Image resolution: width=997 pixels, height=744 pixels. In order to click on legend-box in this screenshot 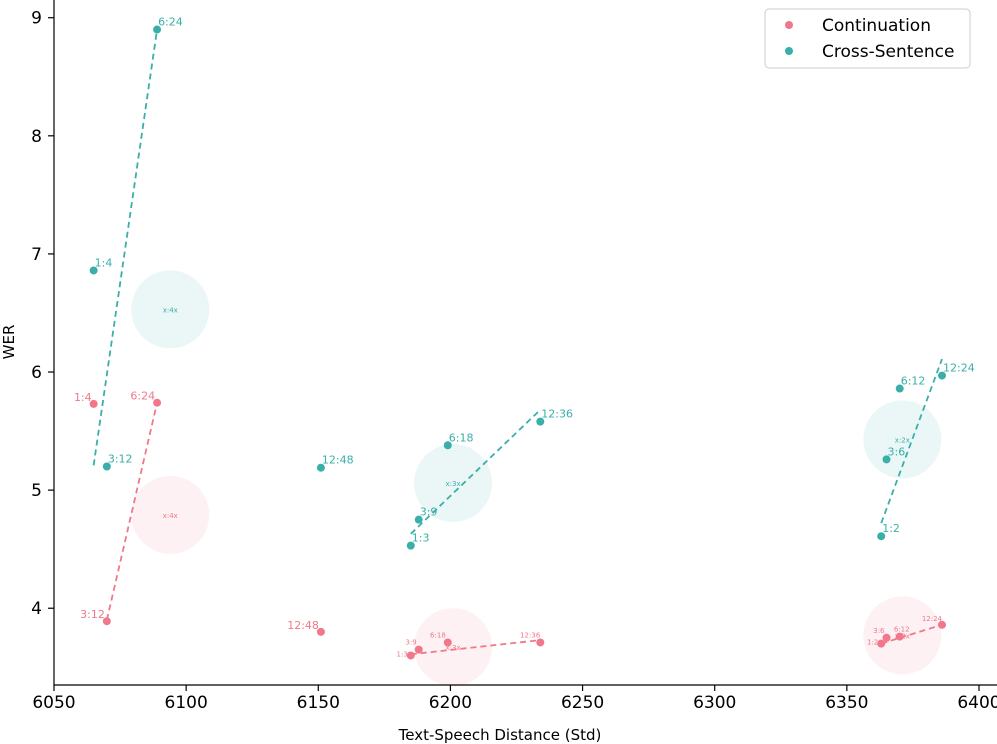, I will do `click(867, 38)`.